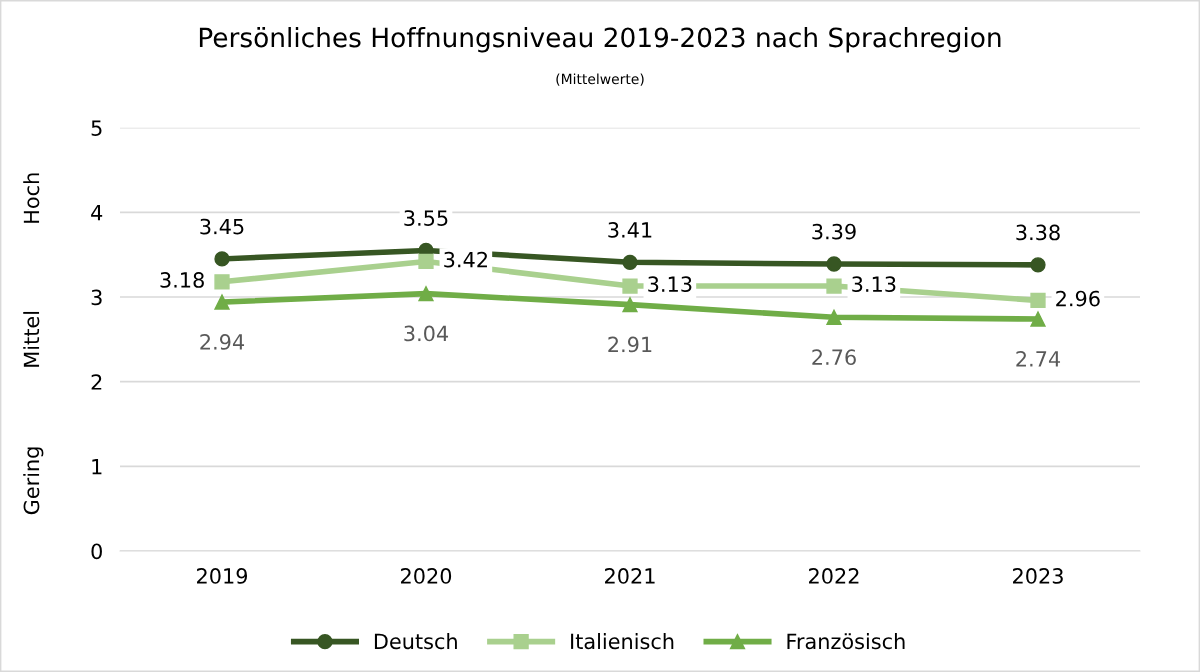 This screenshot has width=1200, height=672. What do you see at coordinates (622, 641) in the screenshot?
I see `legend-label: Italienisch` at bounding box center [622, 641].